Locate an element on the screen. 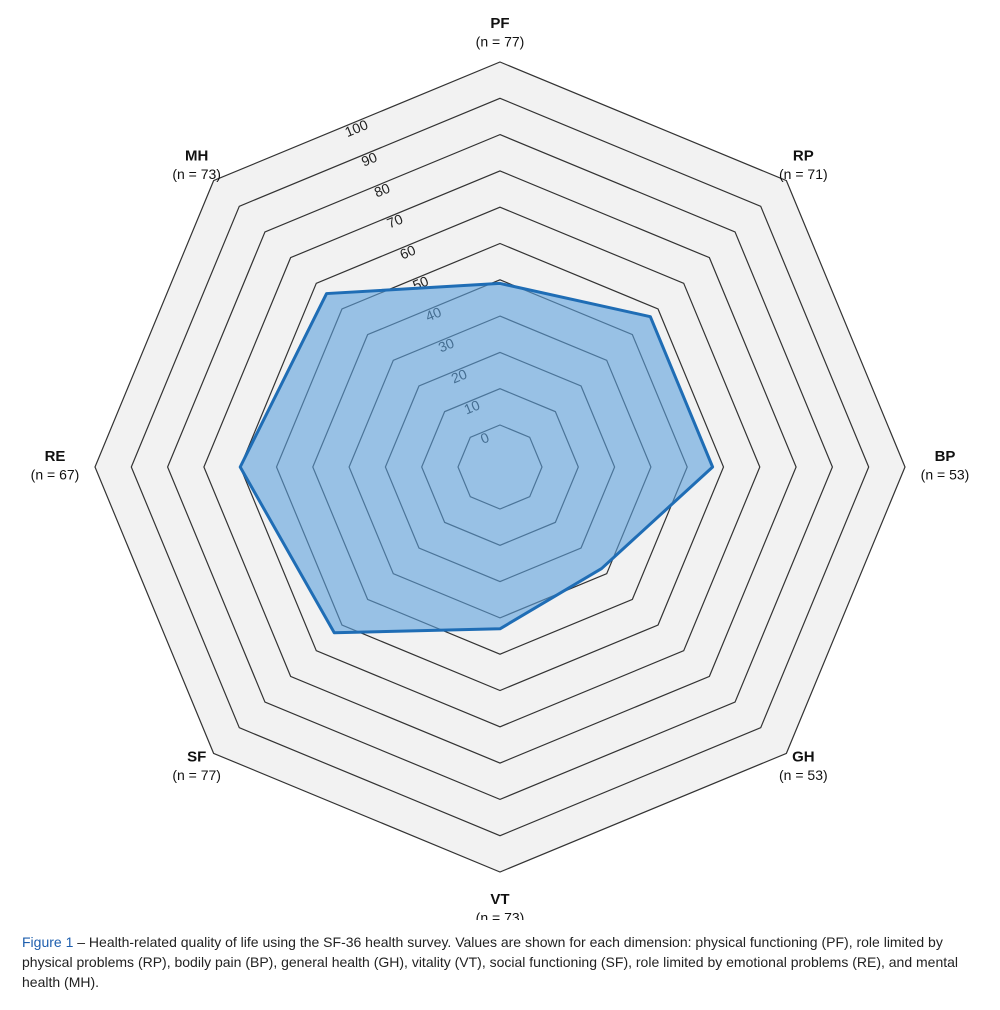 The image size is (1000, 1010). r-tick-label: 90 is located at coordinates (369, 159).